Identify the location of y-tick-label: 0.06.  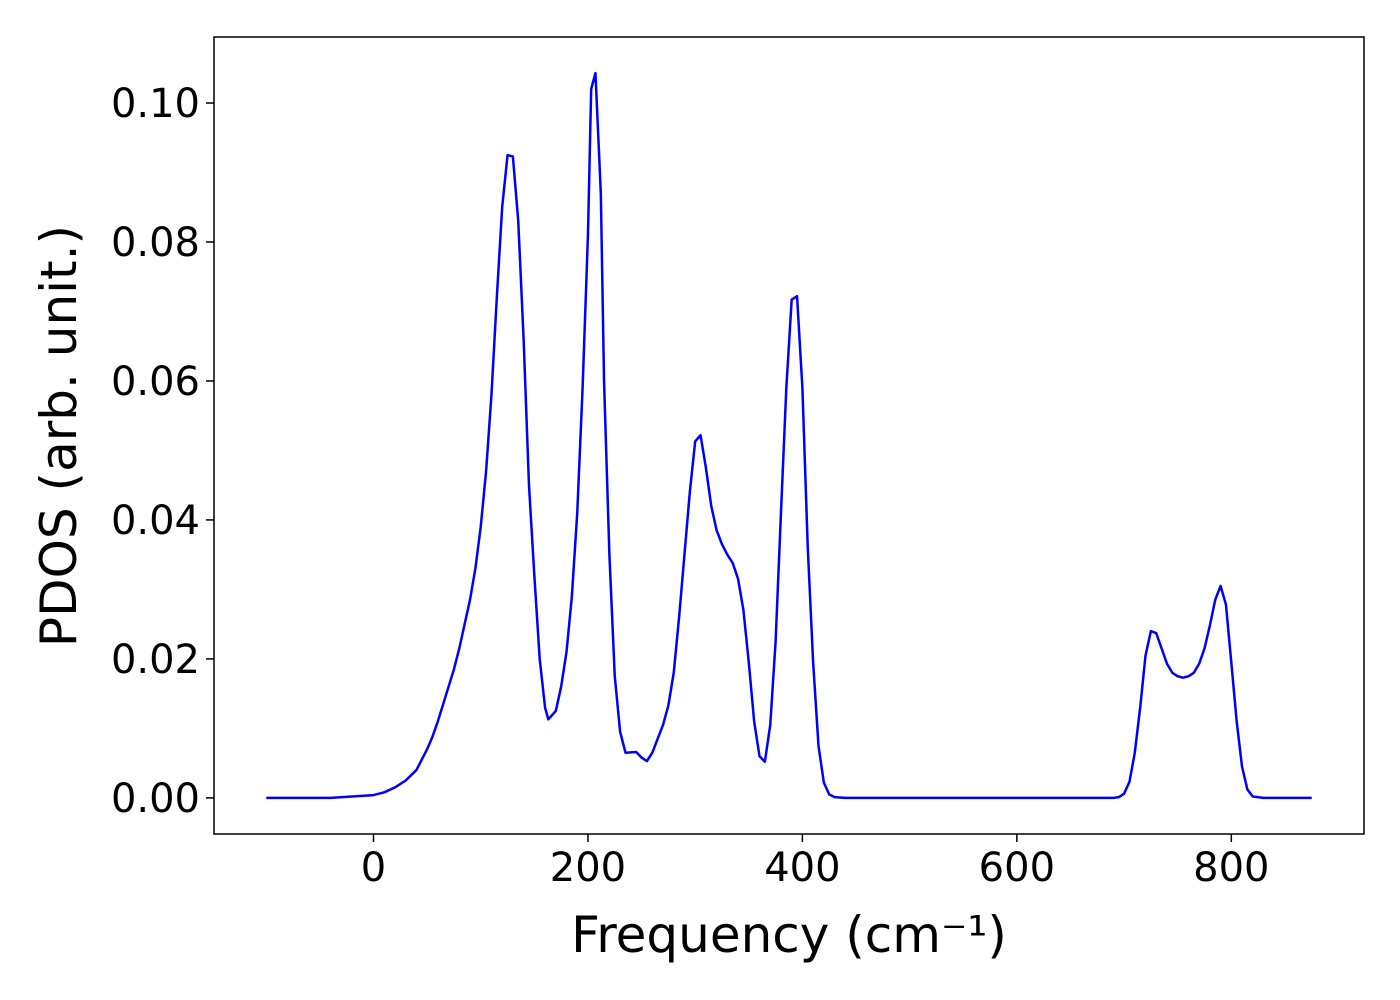
(155, 382).